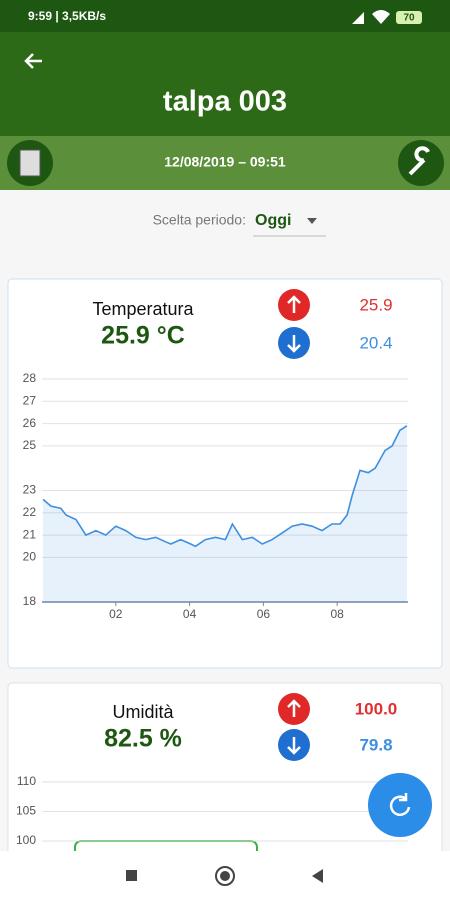  Describe the element at coordinates (199, 220) in the screenshot. I see `period-label: Scelta periodo:` at that location.